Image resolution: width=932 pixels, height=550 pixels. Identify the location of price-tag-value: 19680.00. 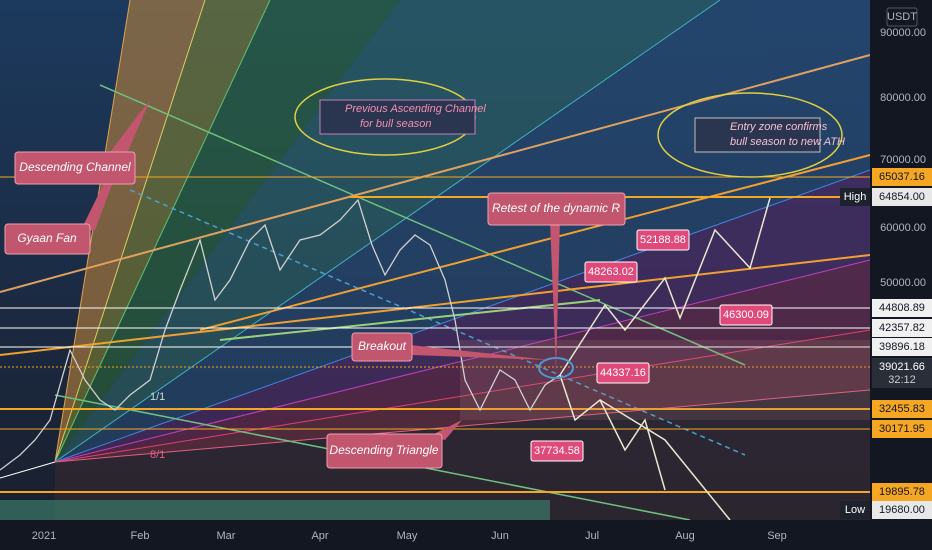
(902, 510).